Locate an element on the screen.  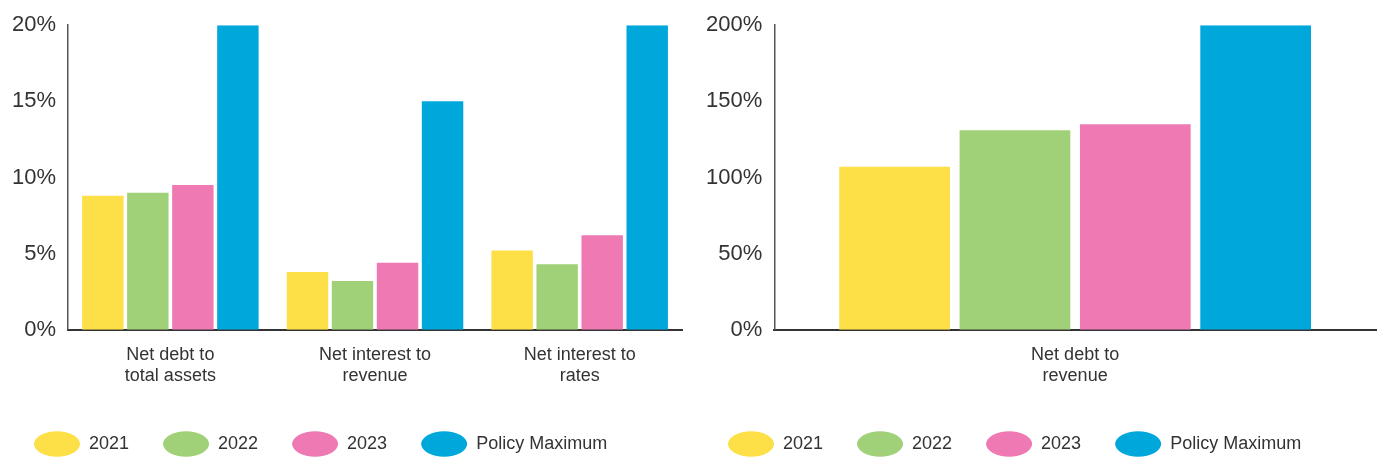
x-tick-label: Net interest to revenue is located at coordinates (375, 364).